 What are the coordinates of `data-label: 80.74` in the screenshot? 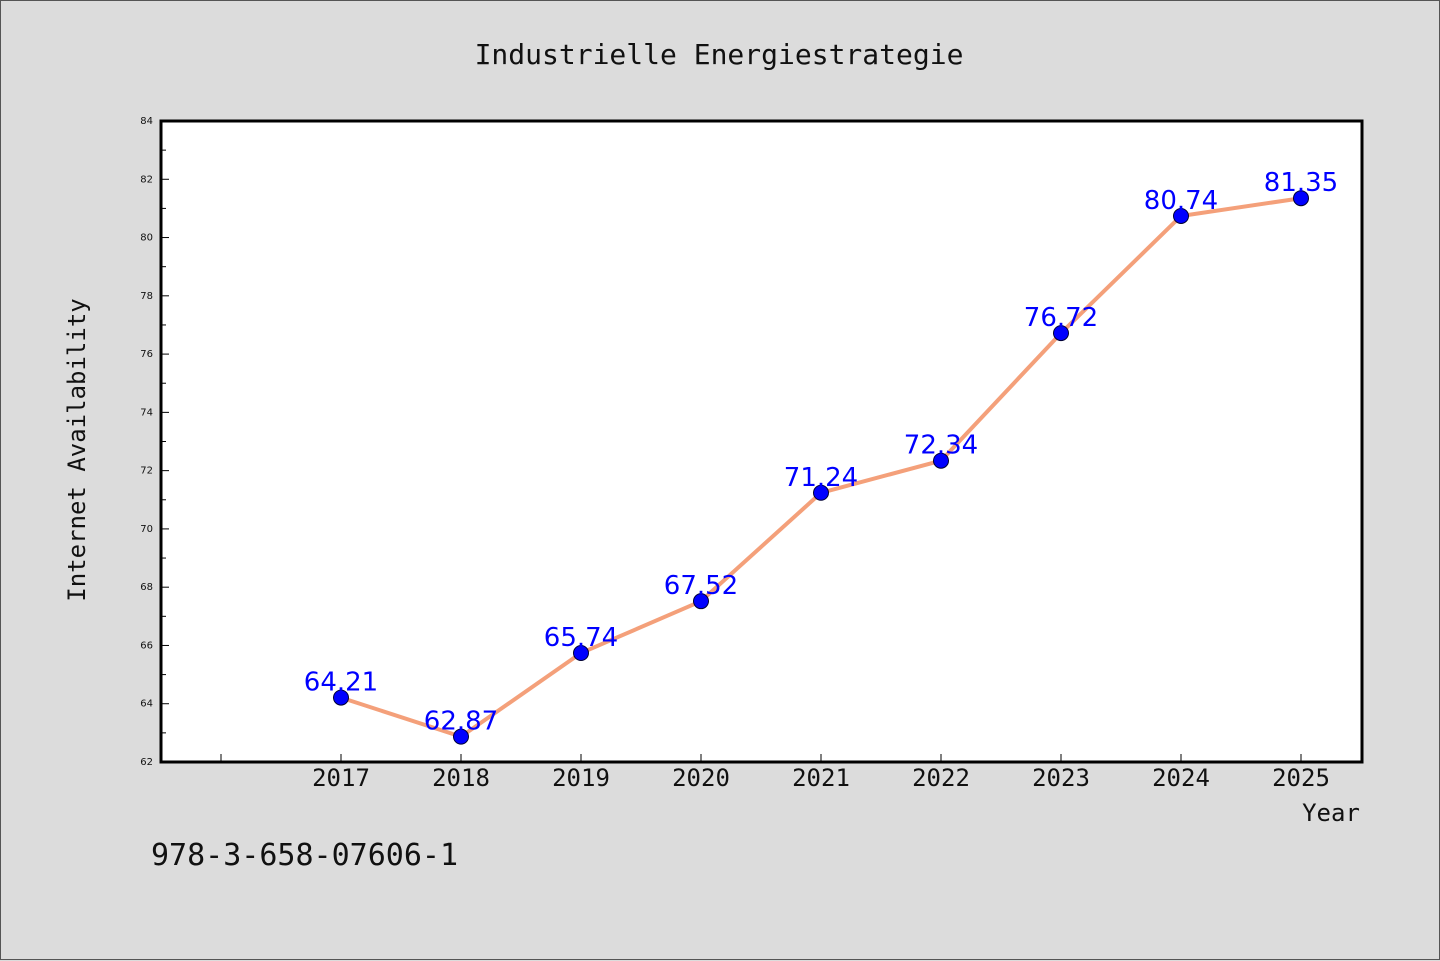 It's located at (1181, 201).